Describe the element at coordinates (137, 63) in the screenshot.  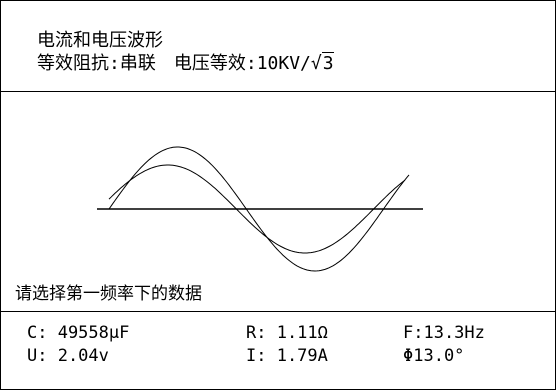
I see `impedance-value: 串联` at that location.